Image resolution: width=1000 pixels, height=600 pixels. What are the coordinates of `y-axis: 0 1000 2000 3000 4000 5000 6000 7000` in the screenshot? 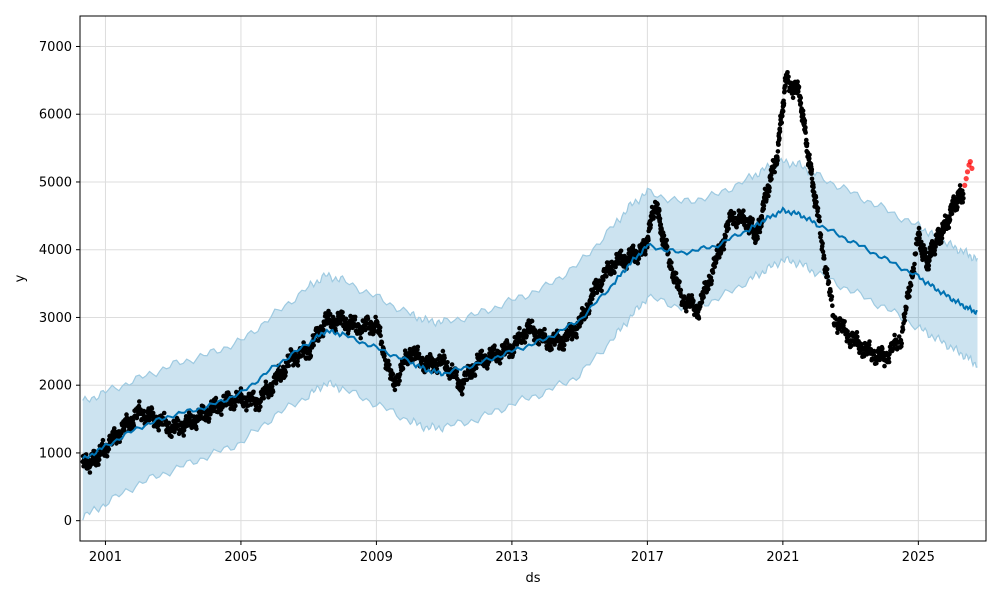 It's located at (59, 284).